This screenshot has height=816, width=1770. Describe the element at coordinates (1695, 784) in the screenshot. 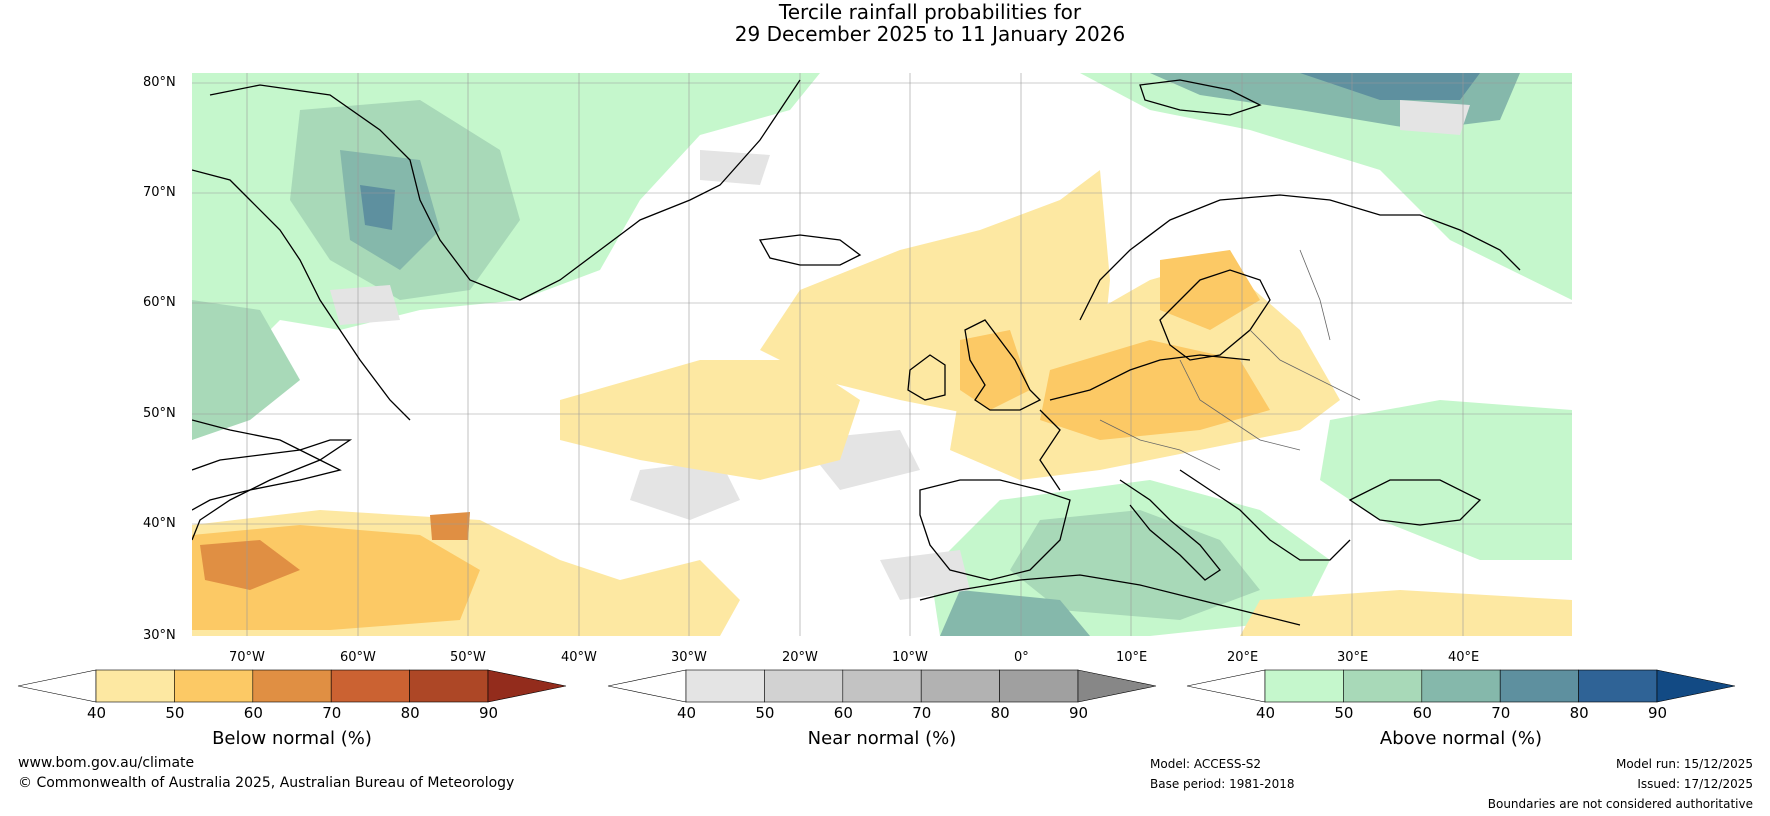

I see `footer-issued: Issued: 17/12/2025` at that location.